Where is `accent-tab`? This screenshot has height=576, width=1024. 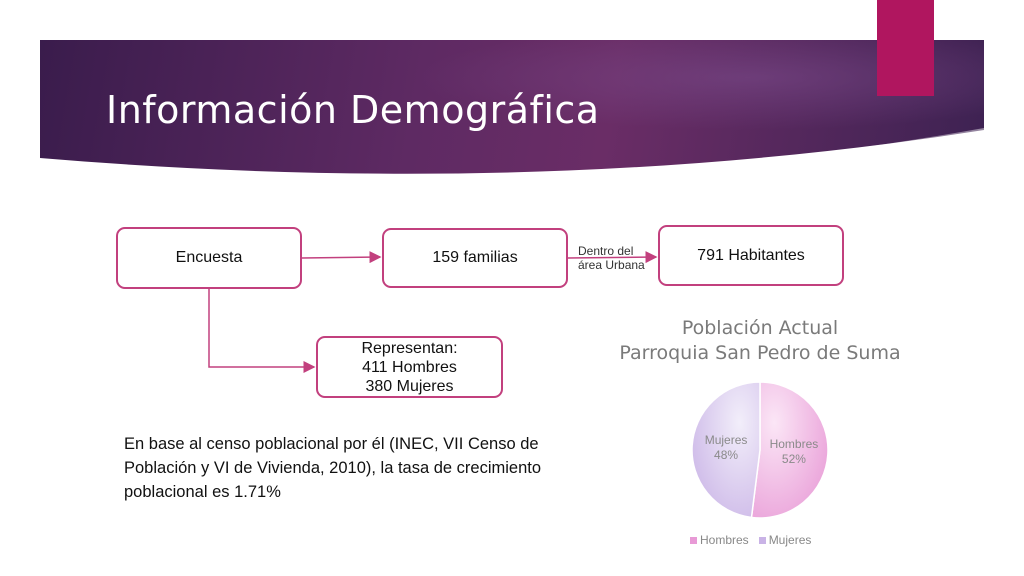 accent-tab is located at coordinates (905, 48).